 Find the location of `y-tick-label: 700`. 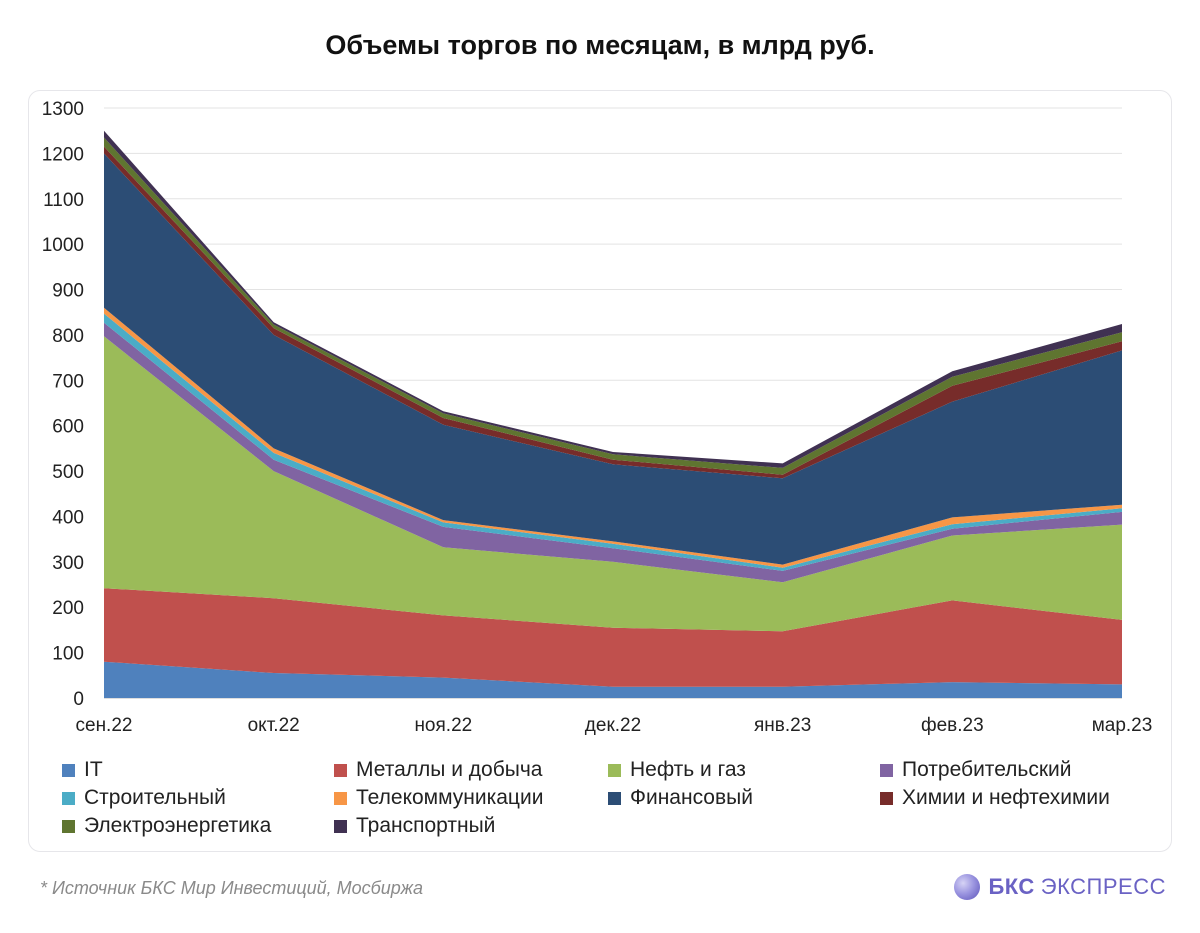

y-tick-label: 700 is located at coordinates (68, 381).